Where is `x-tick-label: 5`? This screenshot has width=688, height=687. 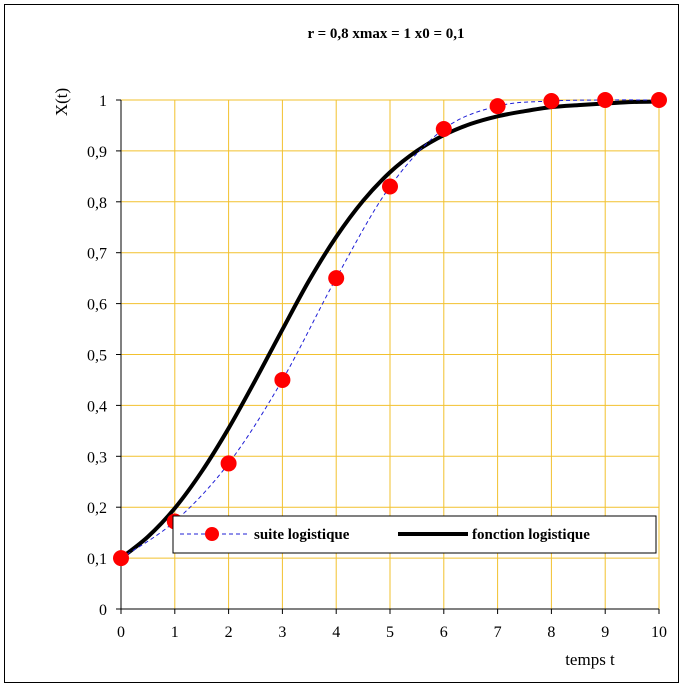
x-tick-label: 5 is located at coordinates (390, 632).